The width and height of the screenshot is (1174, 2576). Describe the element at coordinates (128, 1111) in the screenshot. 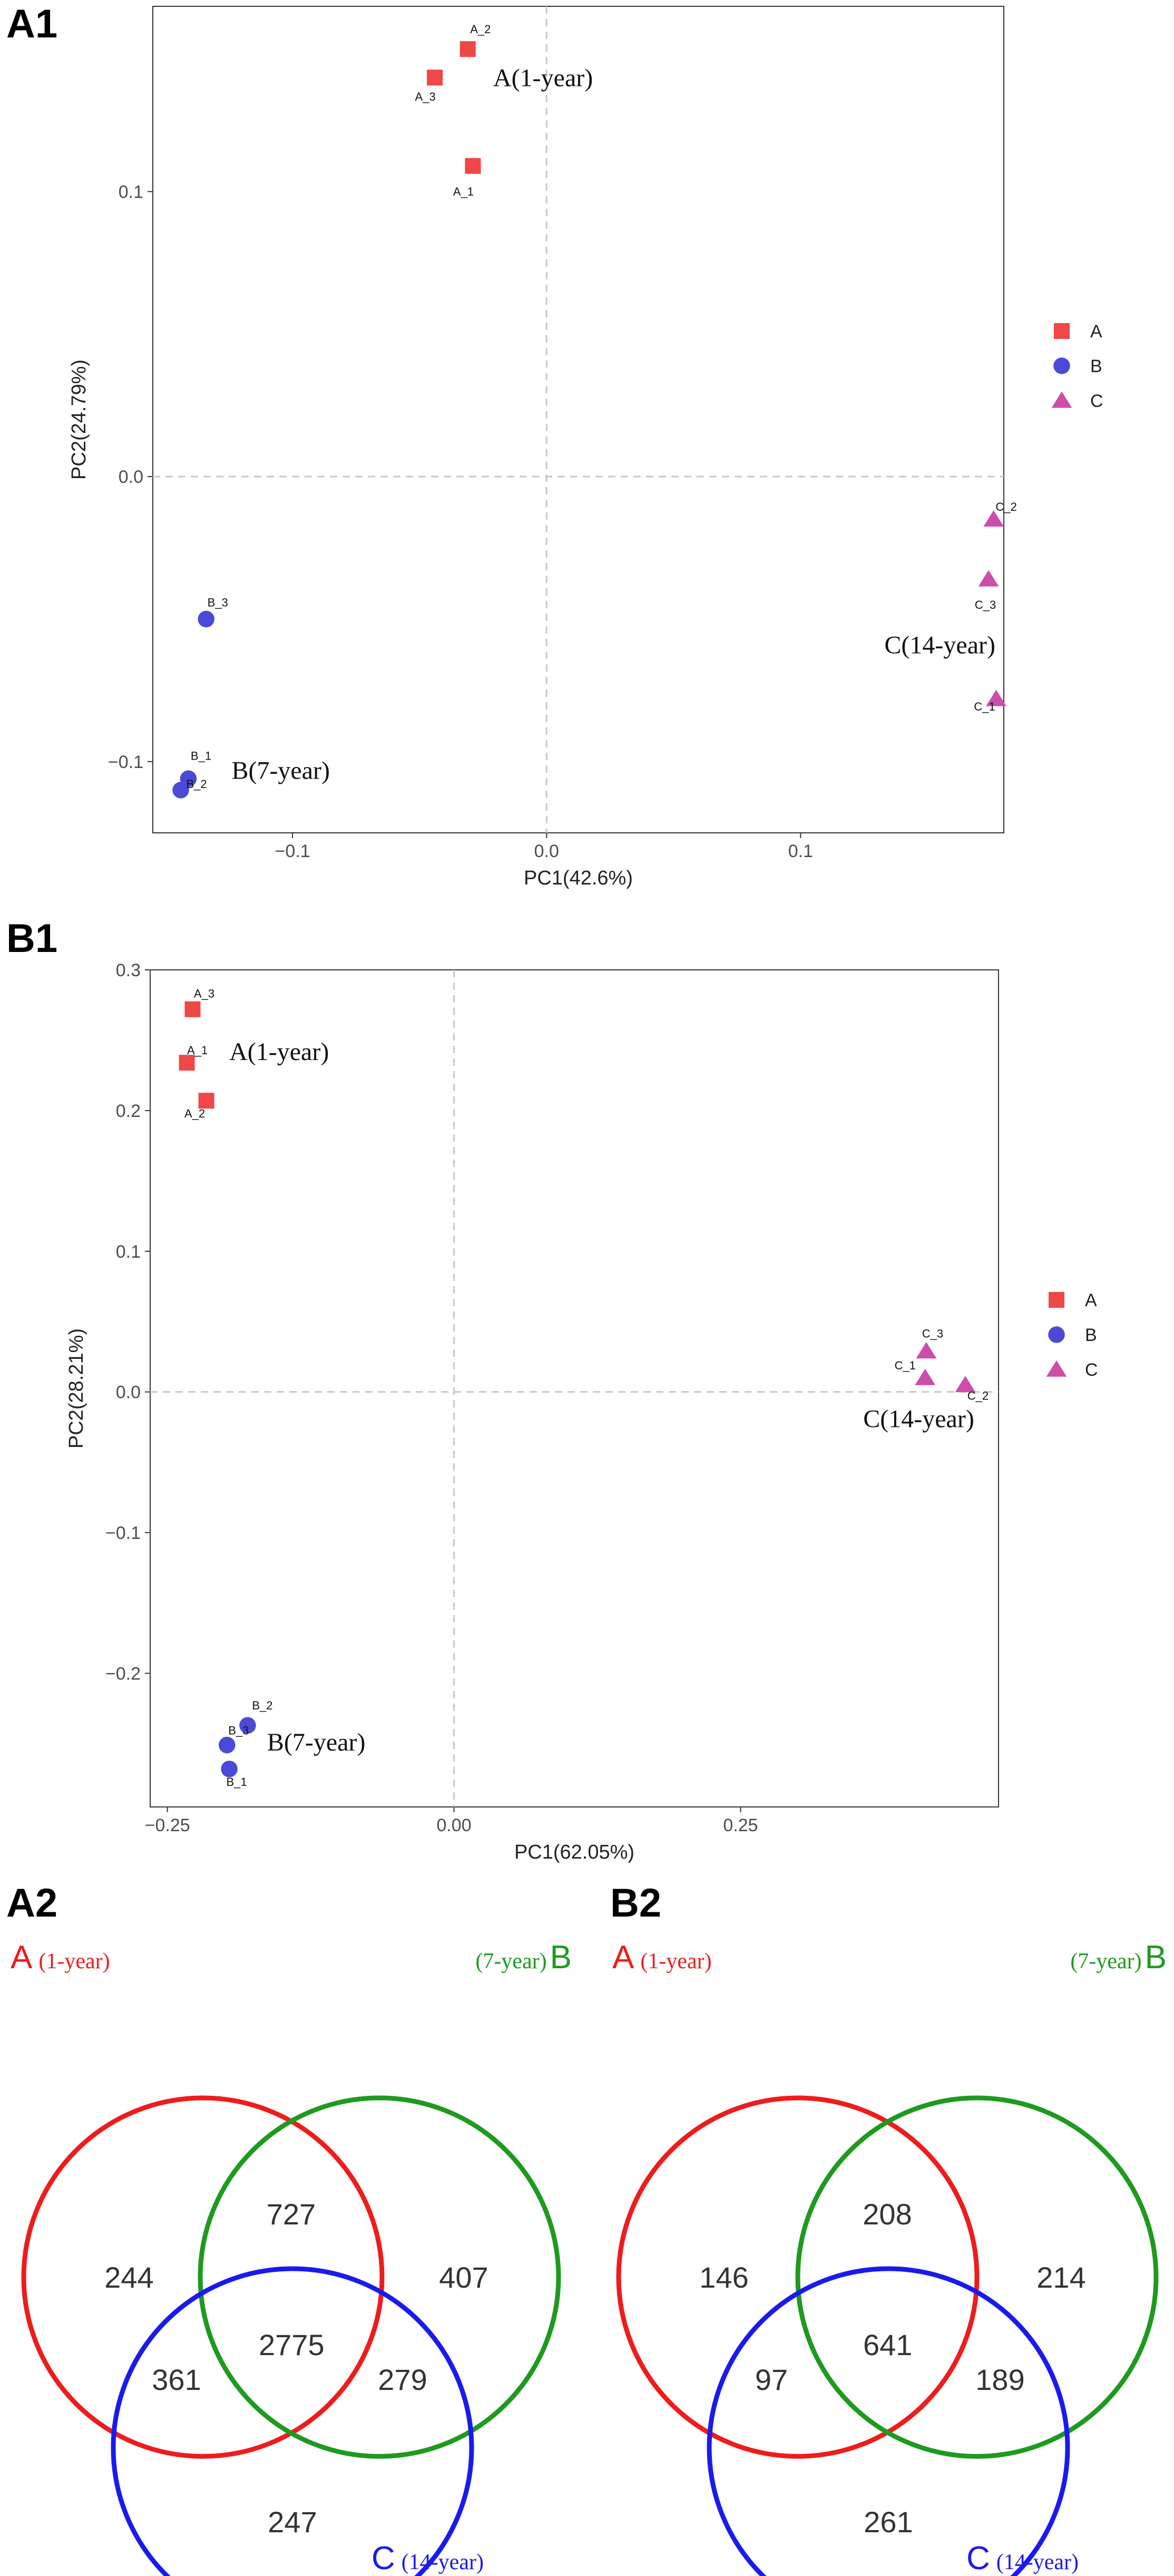

I see `y-tick-label: 0.2` at that location.